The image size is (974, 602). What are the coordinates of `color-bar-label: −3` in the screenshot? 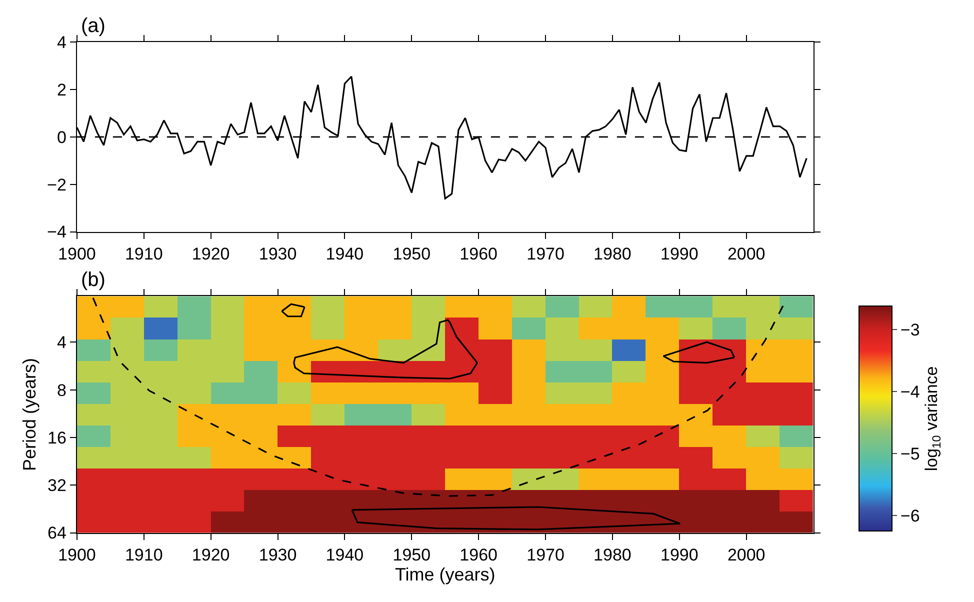 It's located at (910, 330).